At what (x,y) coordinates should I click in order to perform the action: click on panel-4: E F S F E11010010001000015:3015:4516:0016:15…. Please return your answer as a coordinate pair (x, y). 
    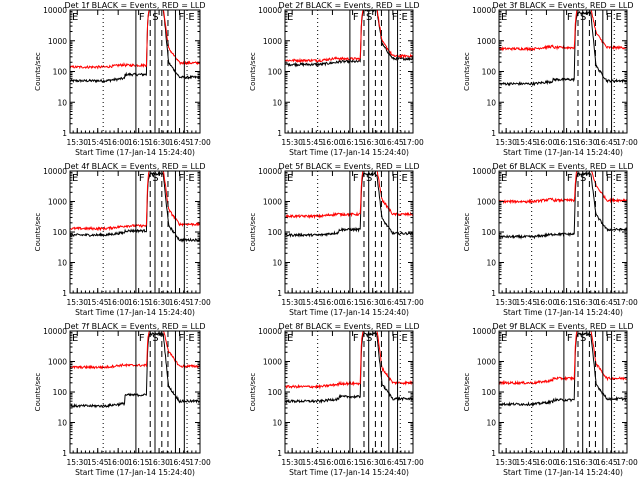
    Looking at the image, I should click on (122, 239).